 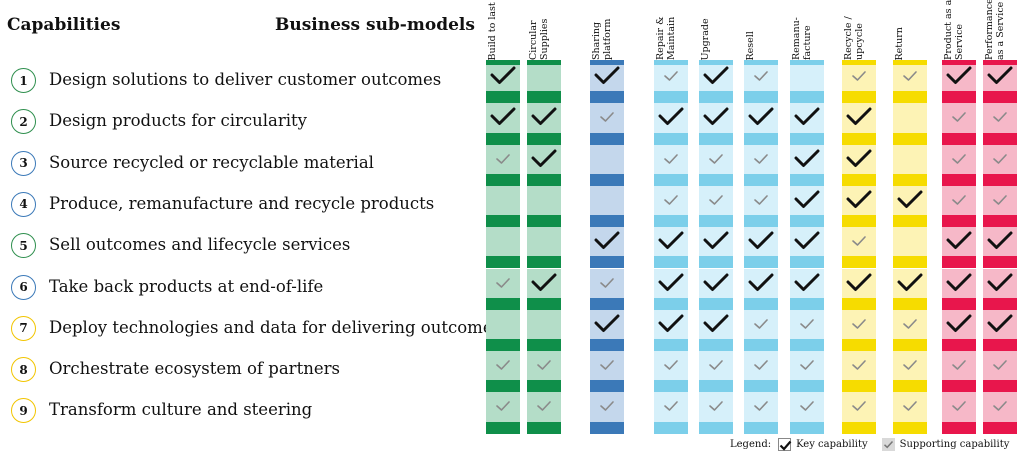 I want to click on sub-model-column-header: Recycle / upcycle, so click(x=860, y=31).